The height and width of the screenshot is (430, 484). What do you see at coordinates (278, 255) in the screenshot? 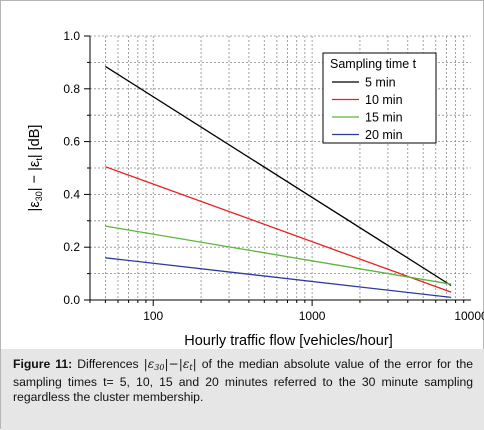
I see `series-line-15-min` at bounding box center [278, 255].